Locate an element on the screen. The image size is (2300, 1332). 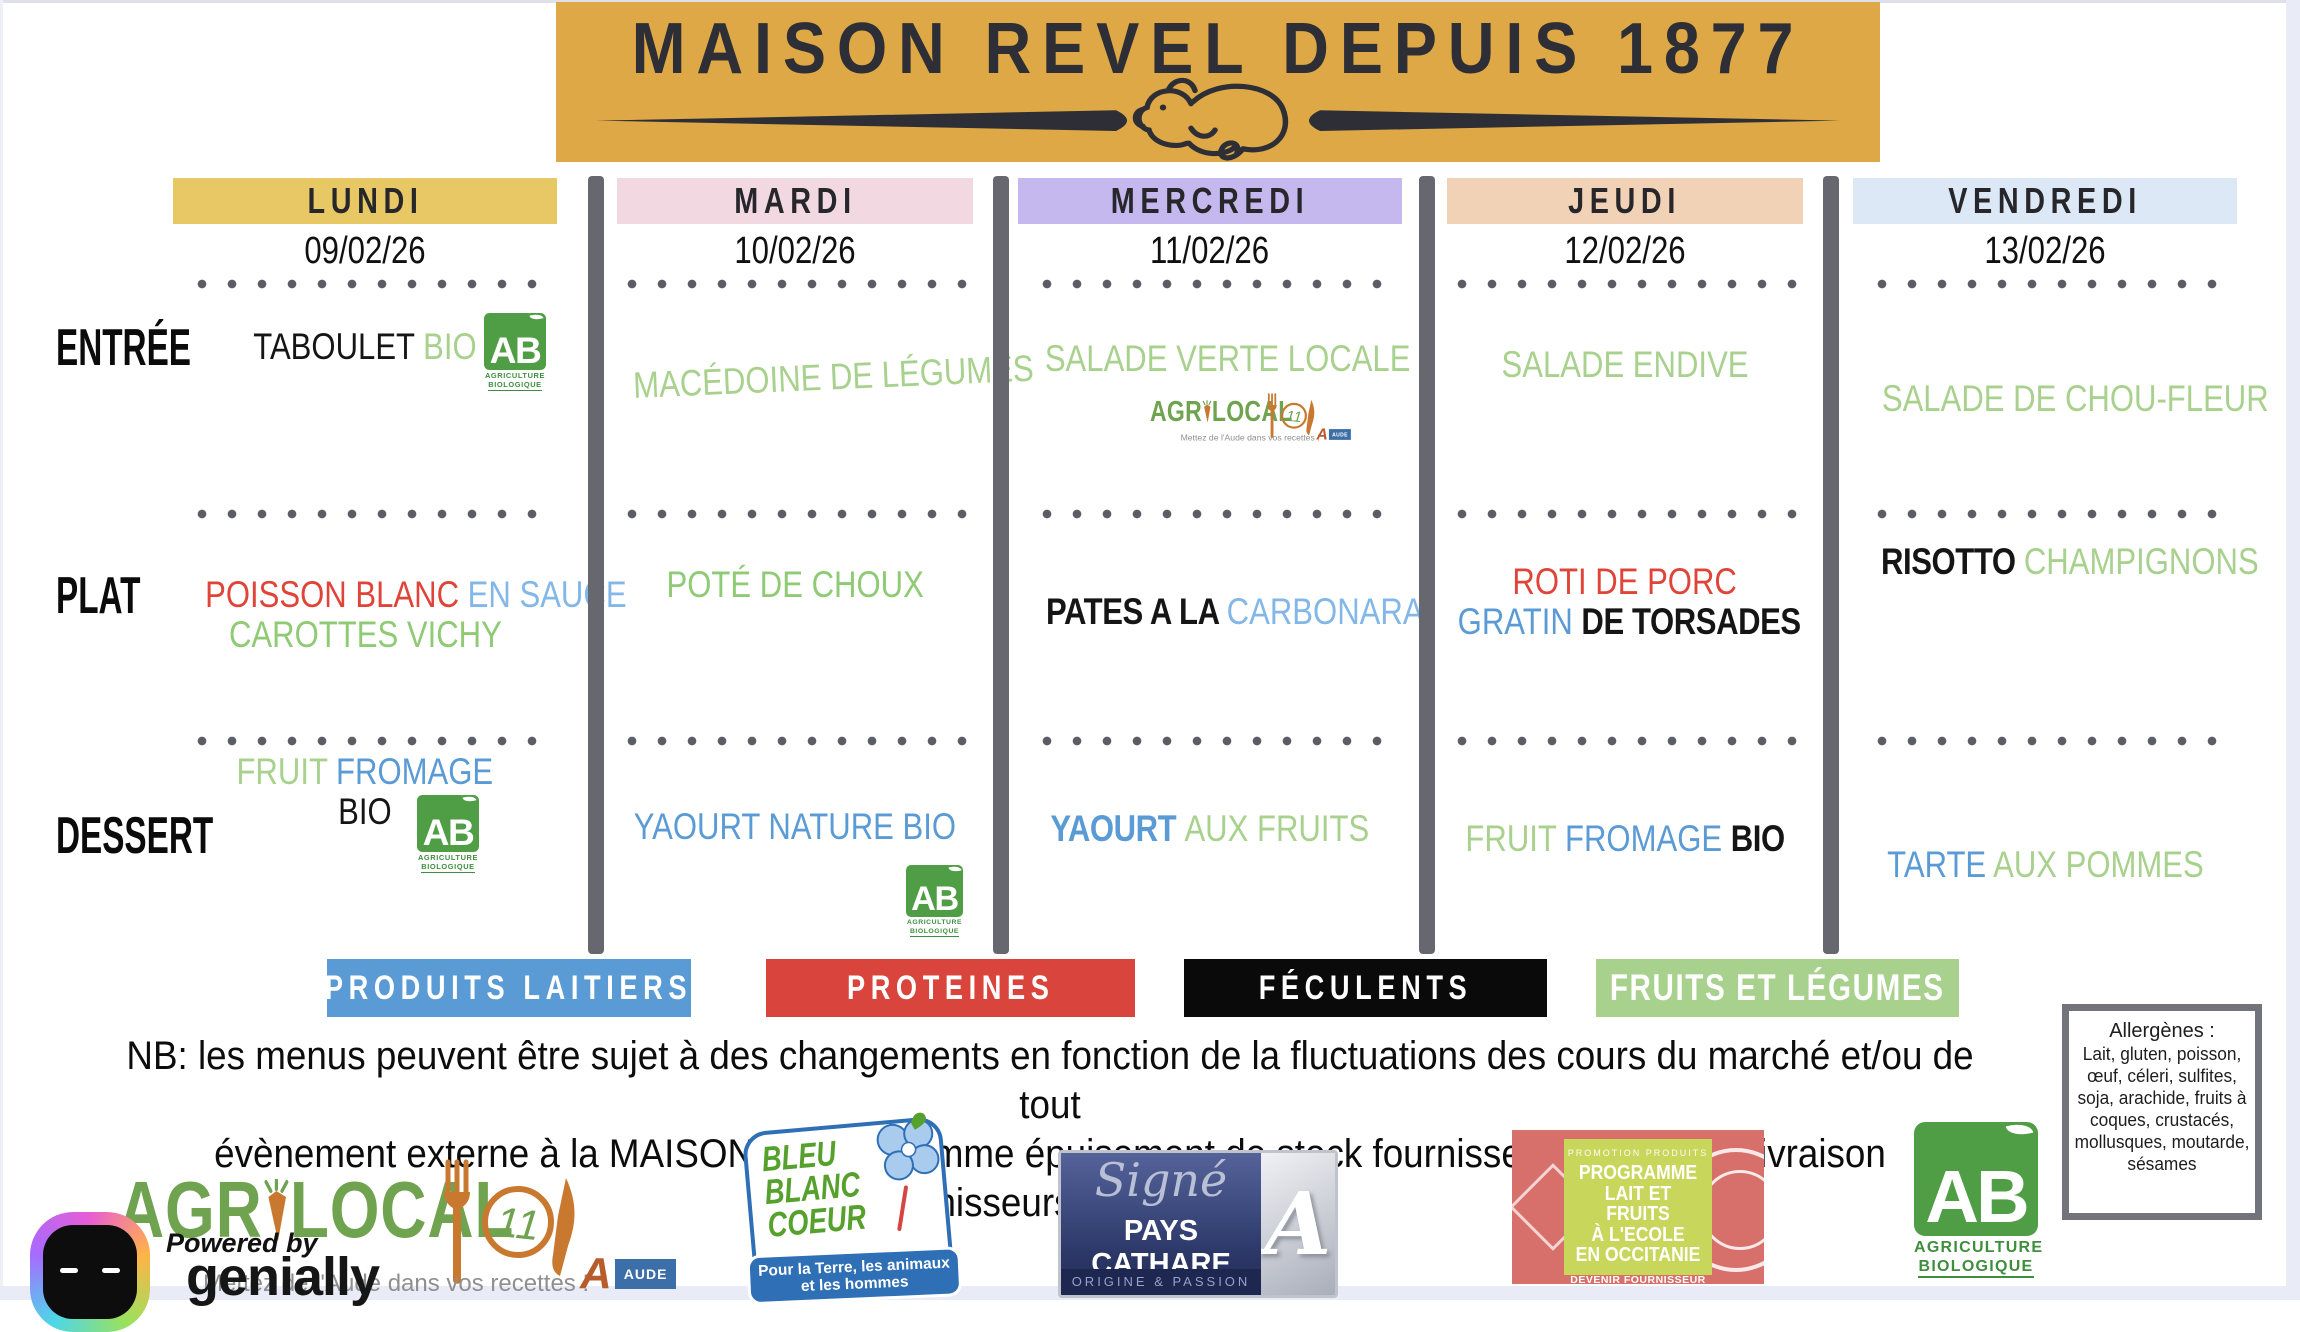
menu-item-line: FRUIT FROMAGE BIO is located at coordinates (1625, 840).